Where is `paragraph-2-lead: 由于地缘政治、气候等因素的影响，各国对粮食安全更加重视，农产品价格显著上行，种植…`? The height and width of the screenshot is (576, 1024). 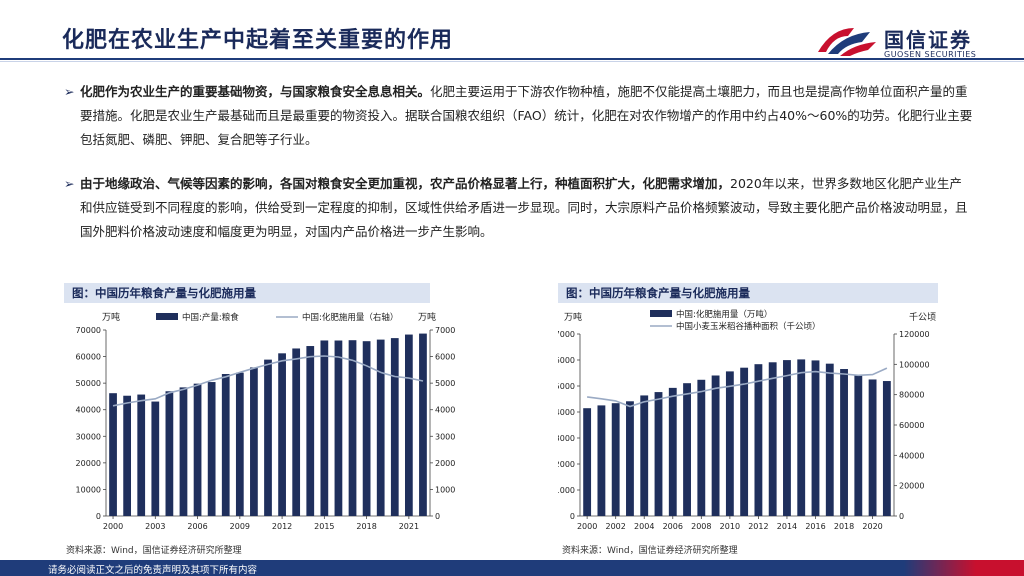
paragraph-2-lead: 由于地缘政治、气候等因素的影响，各国对粮食安全更加重视，农产品价格显著上行，种植… is located at coordinates (405, 183).